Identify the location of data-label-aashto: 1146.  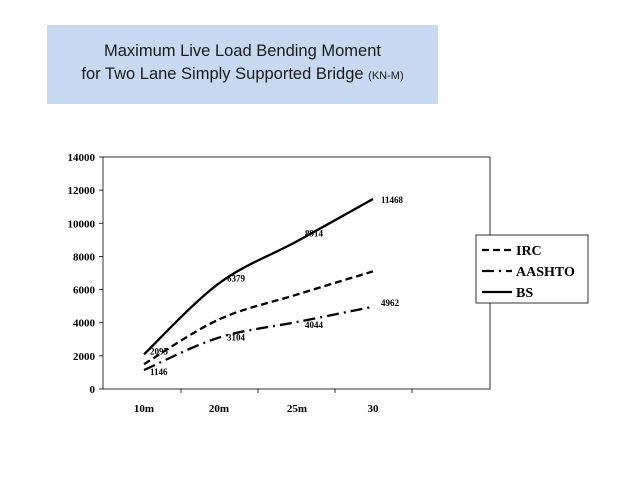
(159, 372).